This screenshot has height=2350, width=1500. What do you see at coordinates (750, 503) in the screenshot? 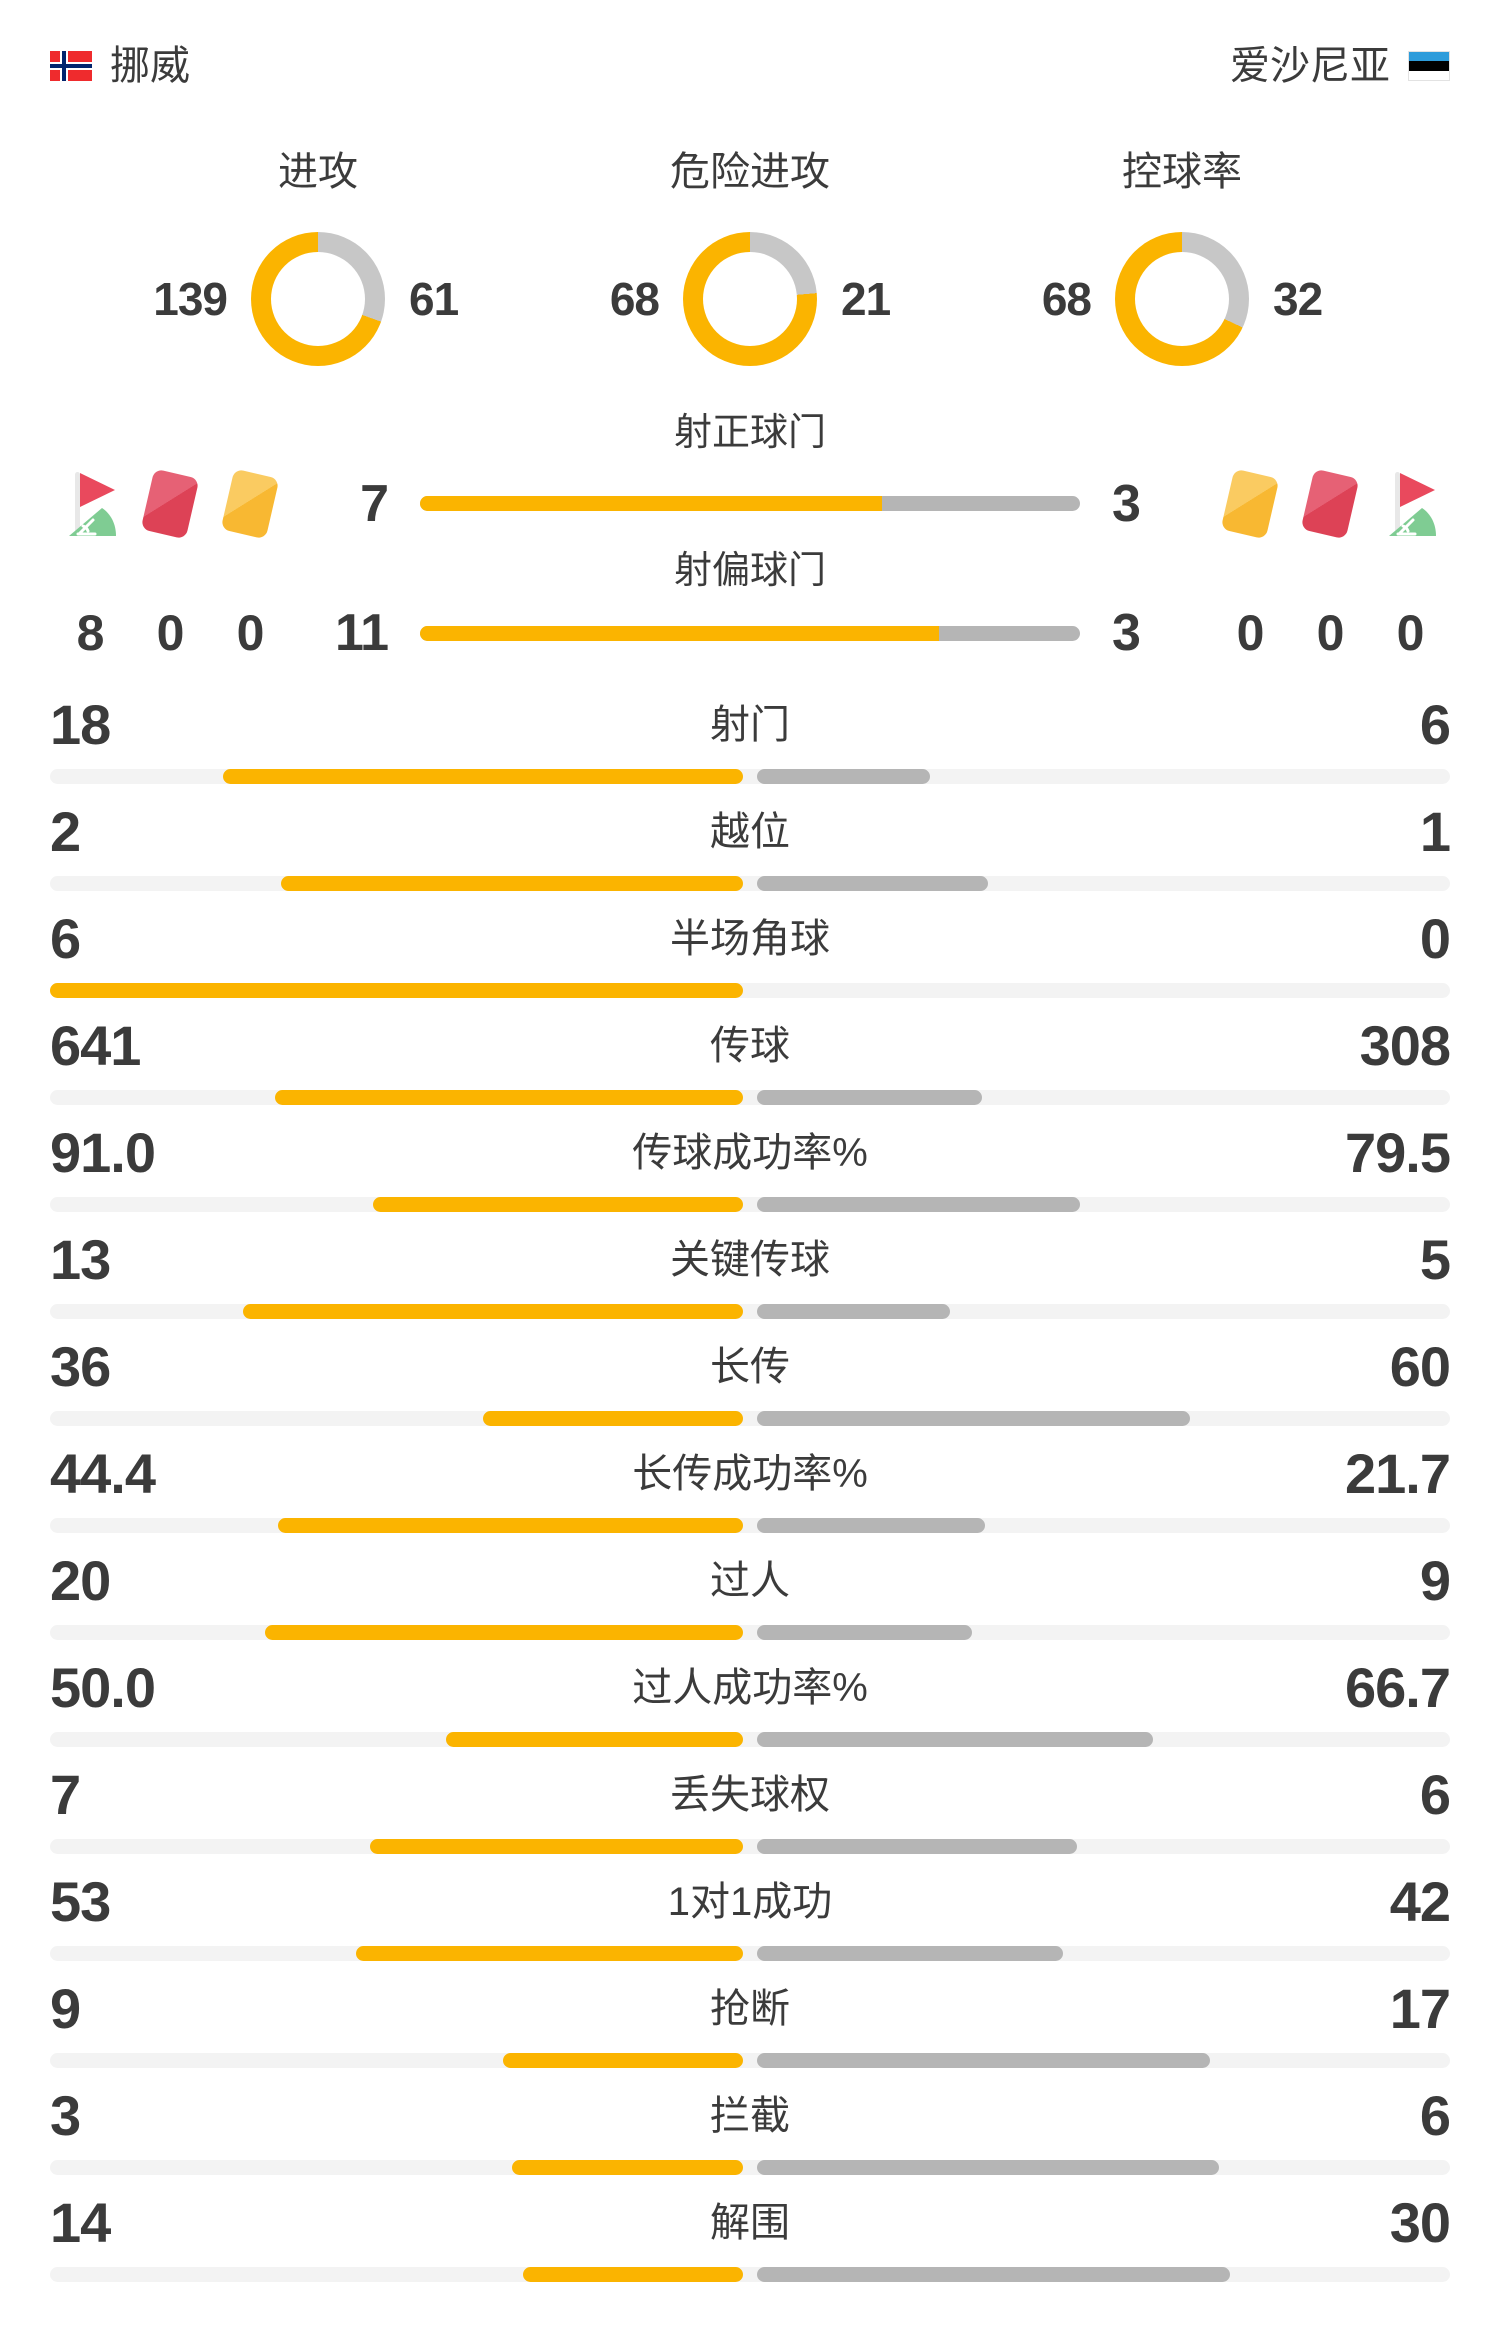
I see `shots-on-target-bar` at bounding box center [750, 503].